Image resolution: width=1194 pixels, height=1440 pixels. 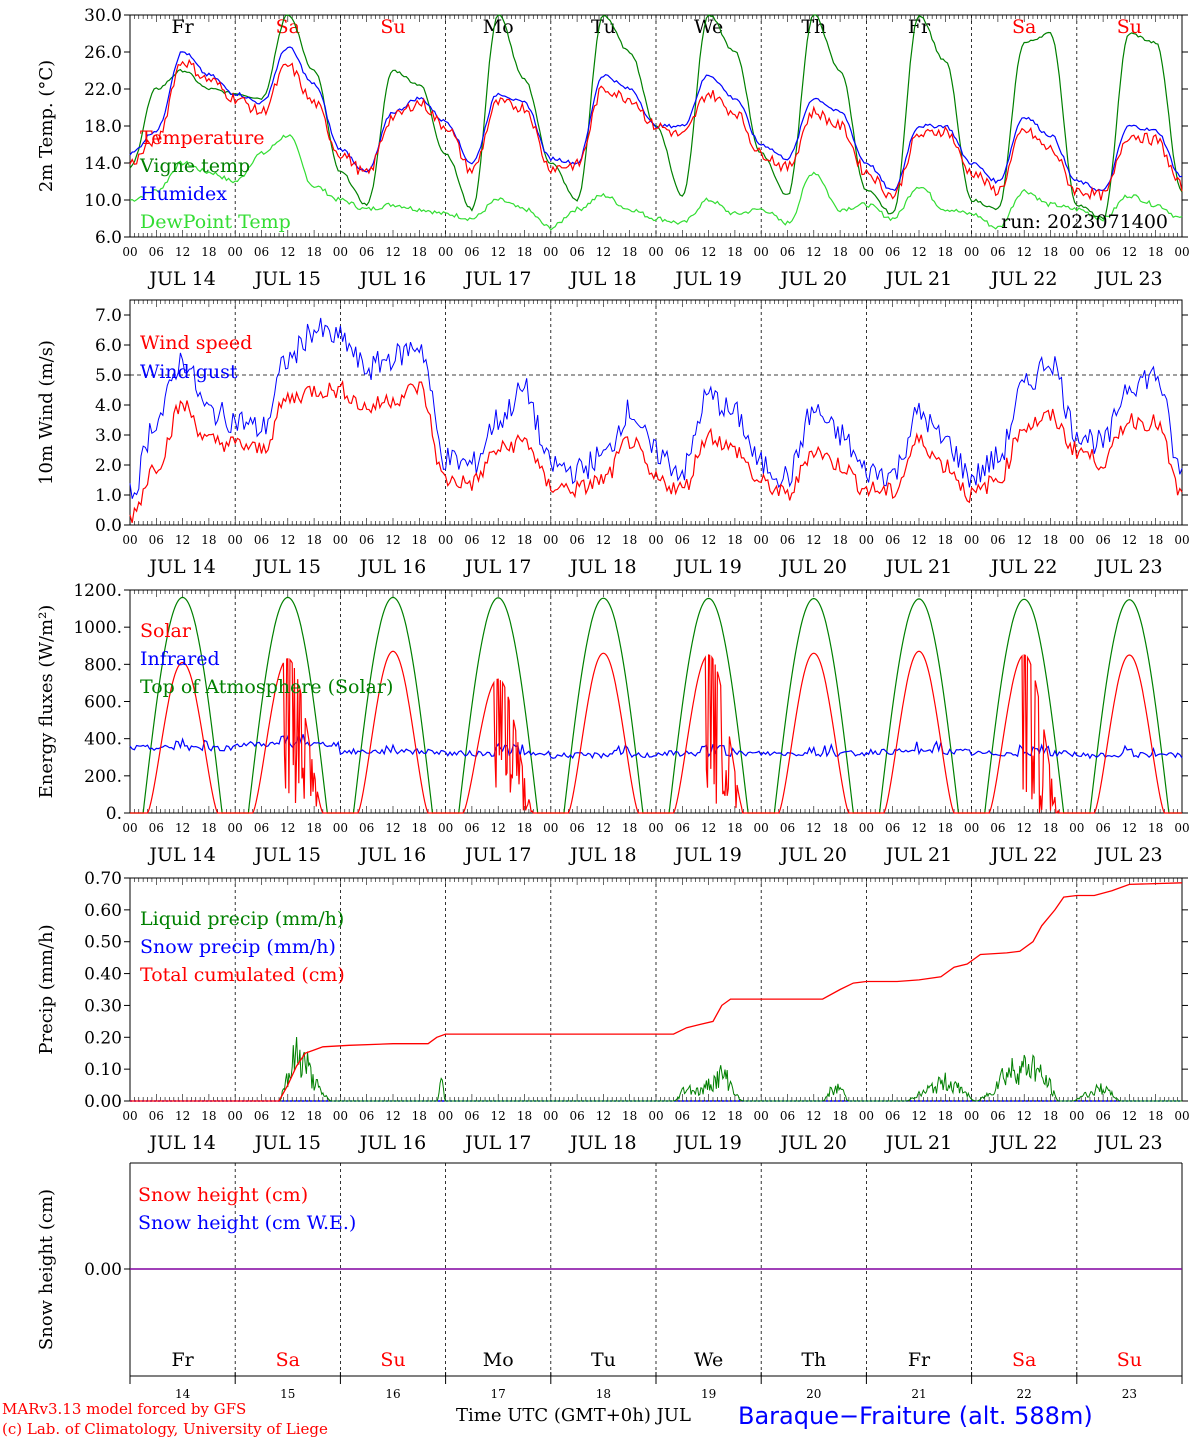 I want to click on y-tick-label: 0.00, so click(x=103, y=1102).